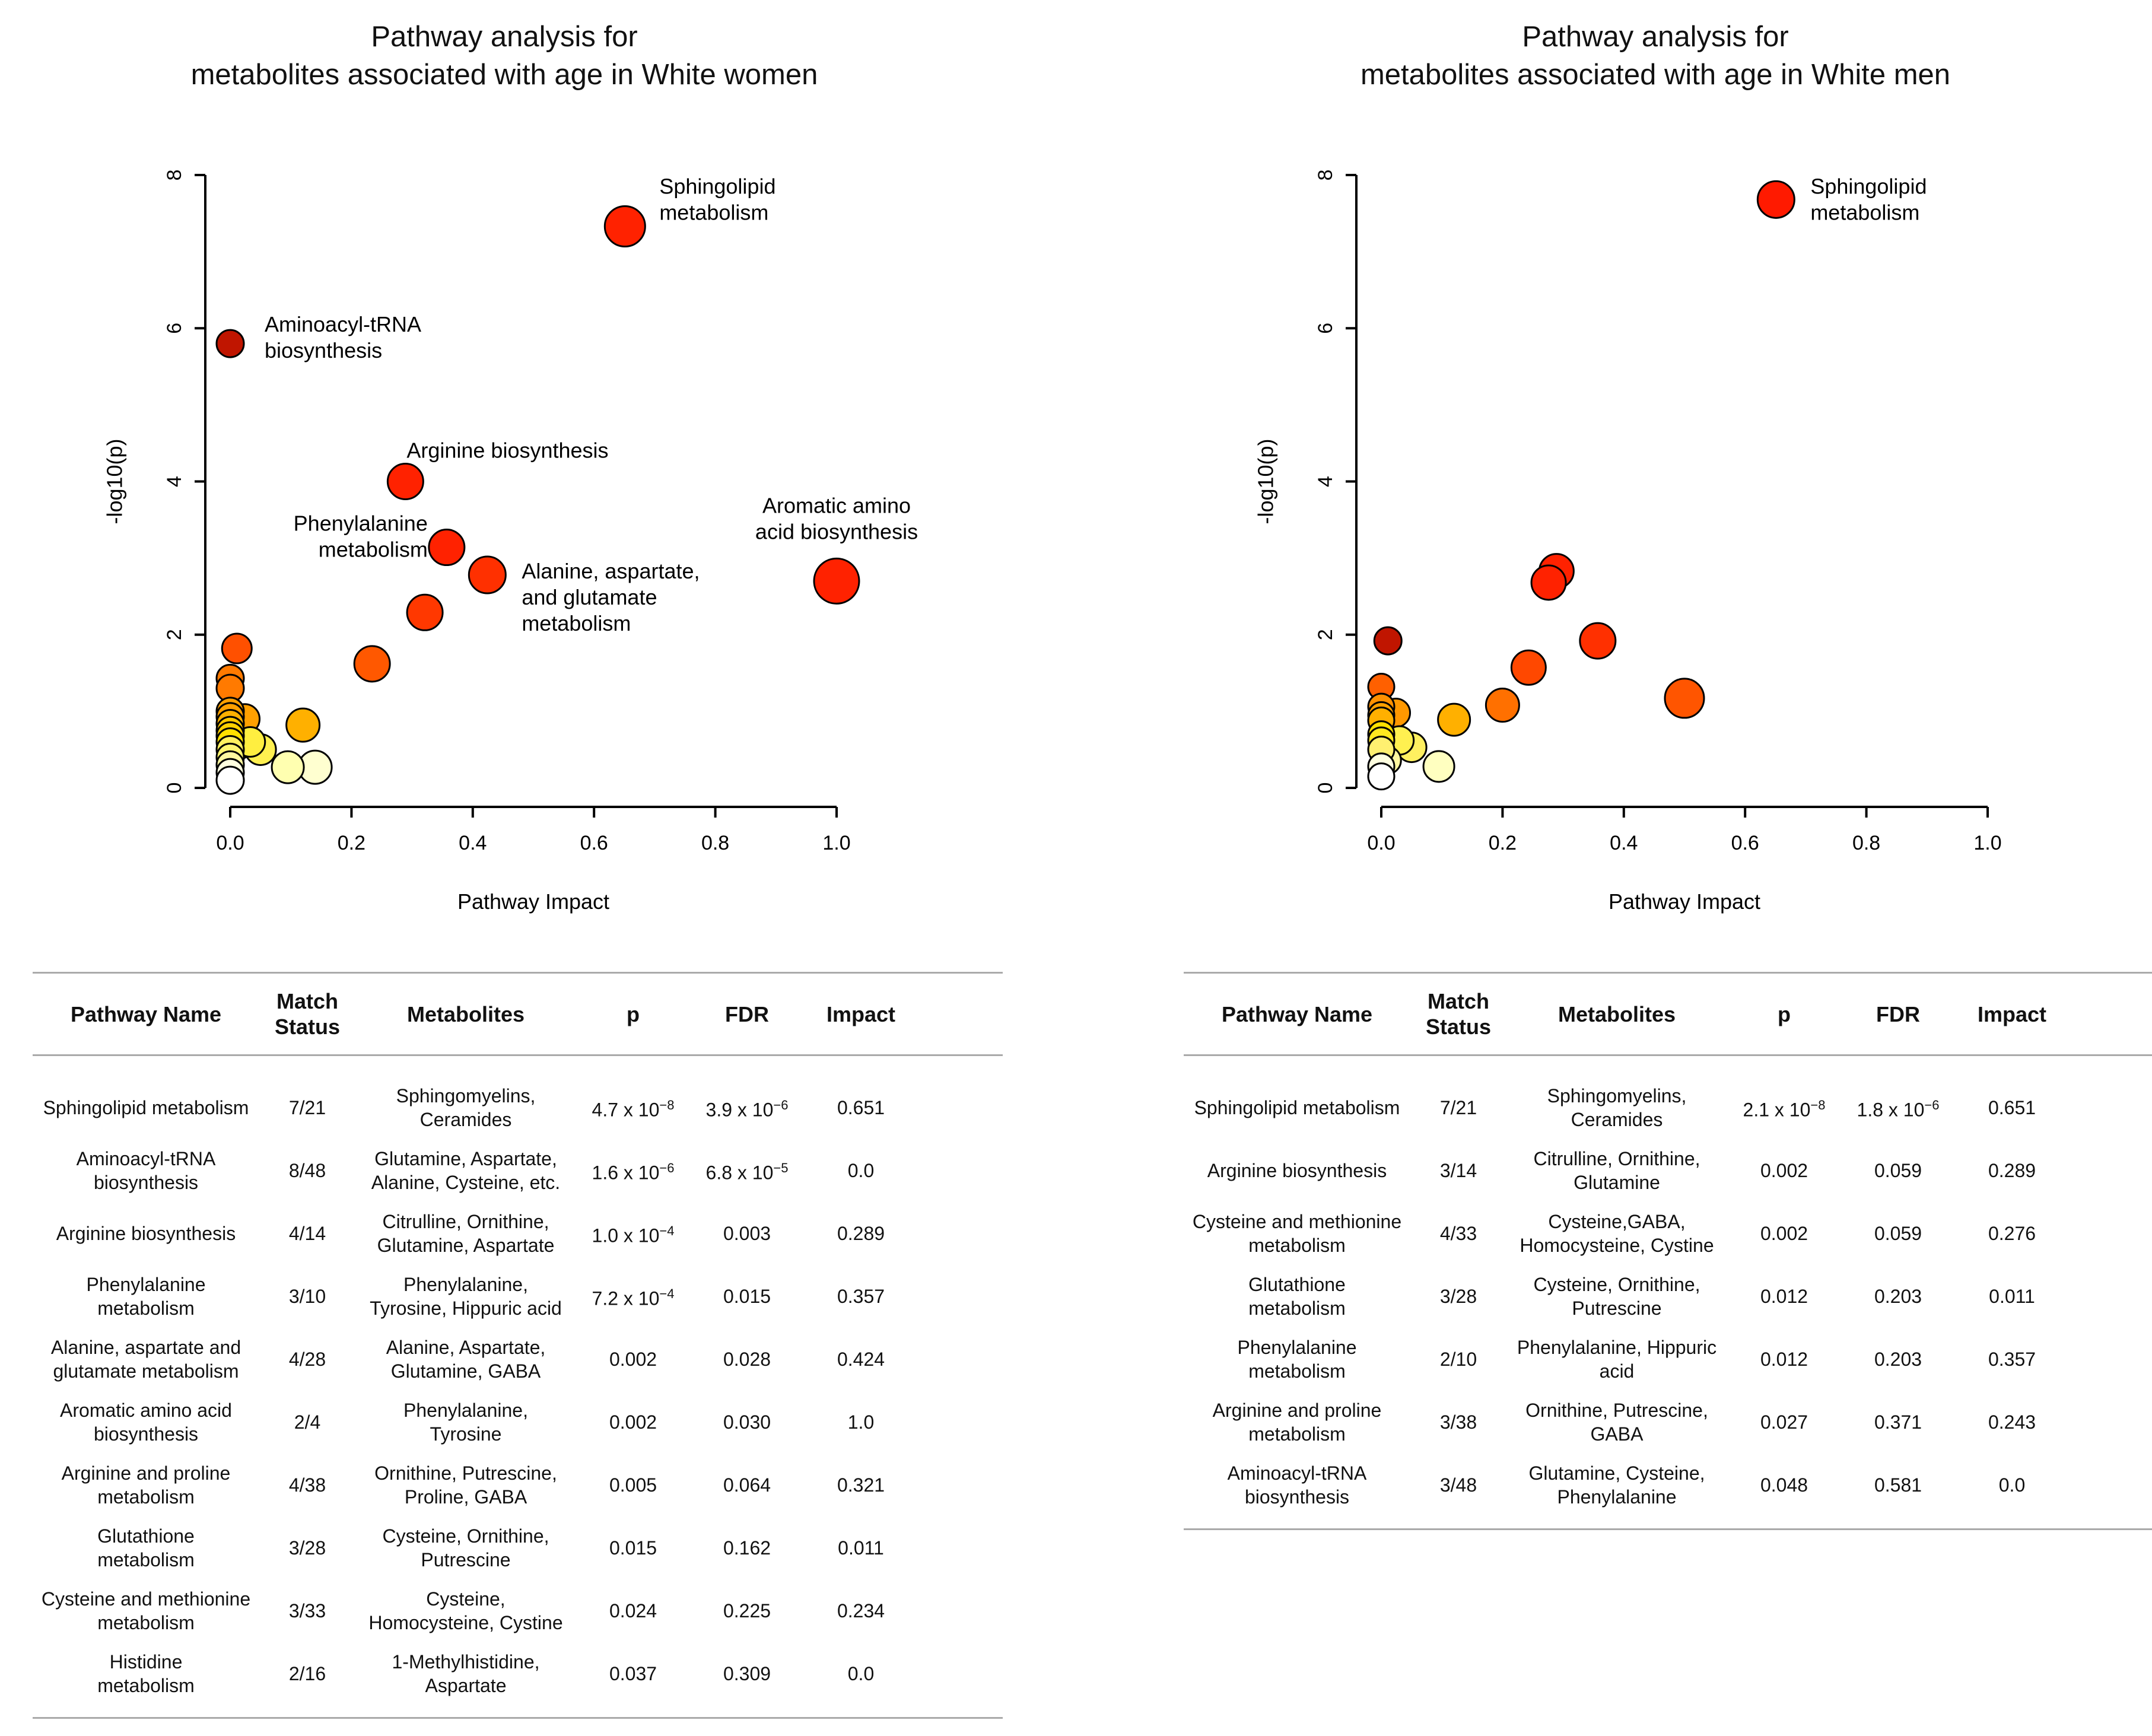  I want to click on cell-impact: 0.357, so click(861, 1296).